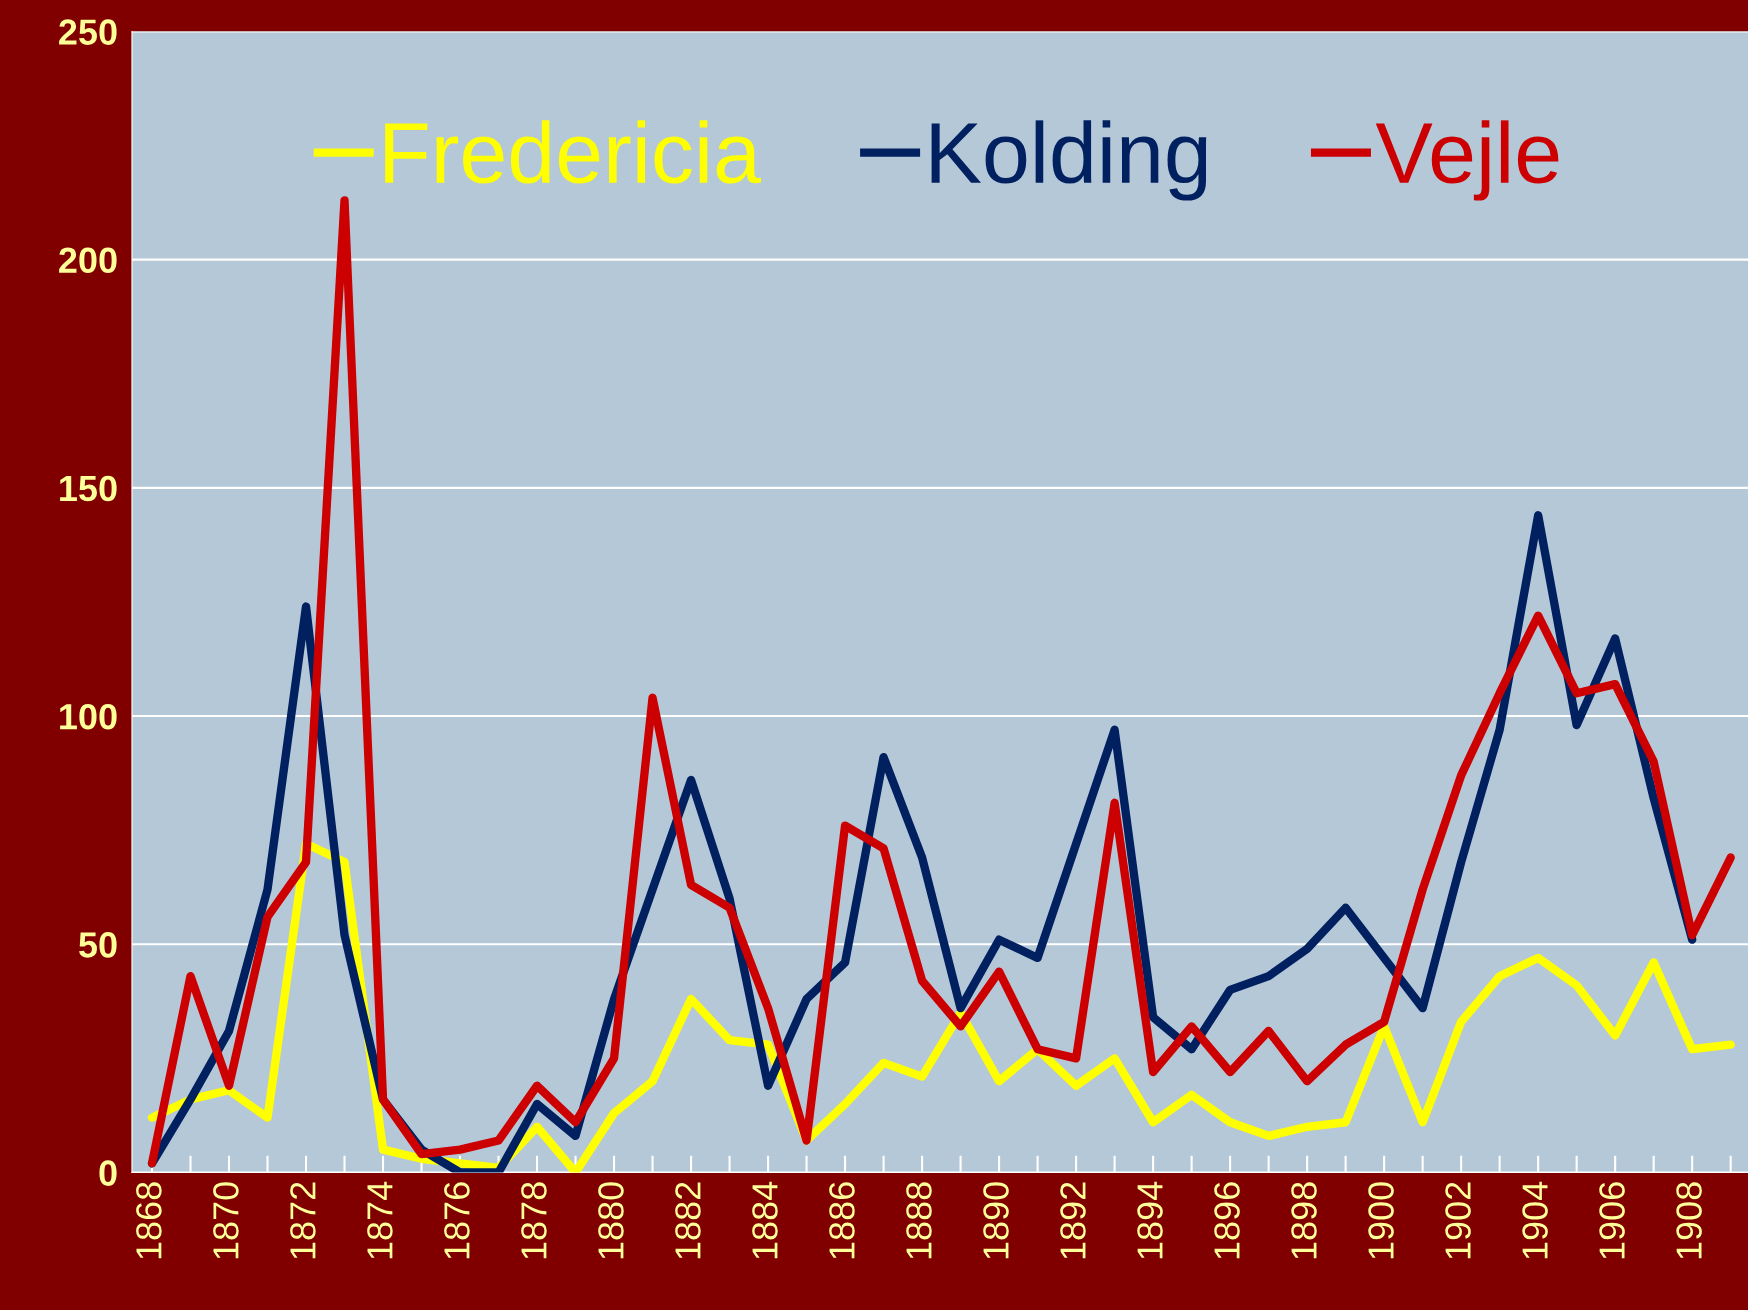 The width and height of the screenshot is (1748, 1310). I want to click on legend-label: Kolding, so click(1069, 160).